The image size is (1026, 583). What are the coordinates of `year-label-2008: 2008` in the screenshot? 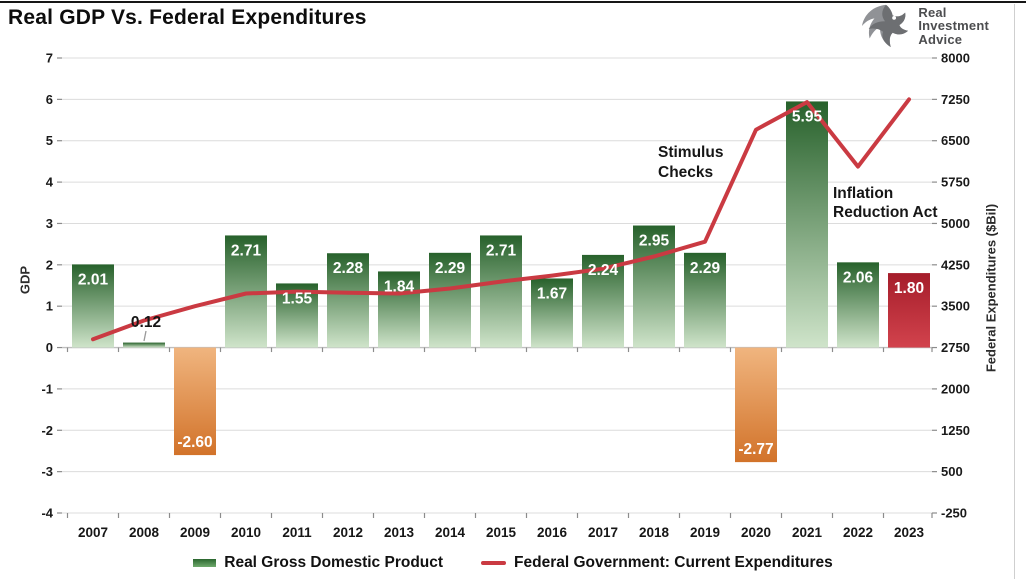 It's located at (144, 532).